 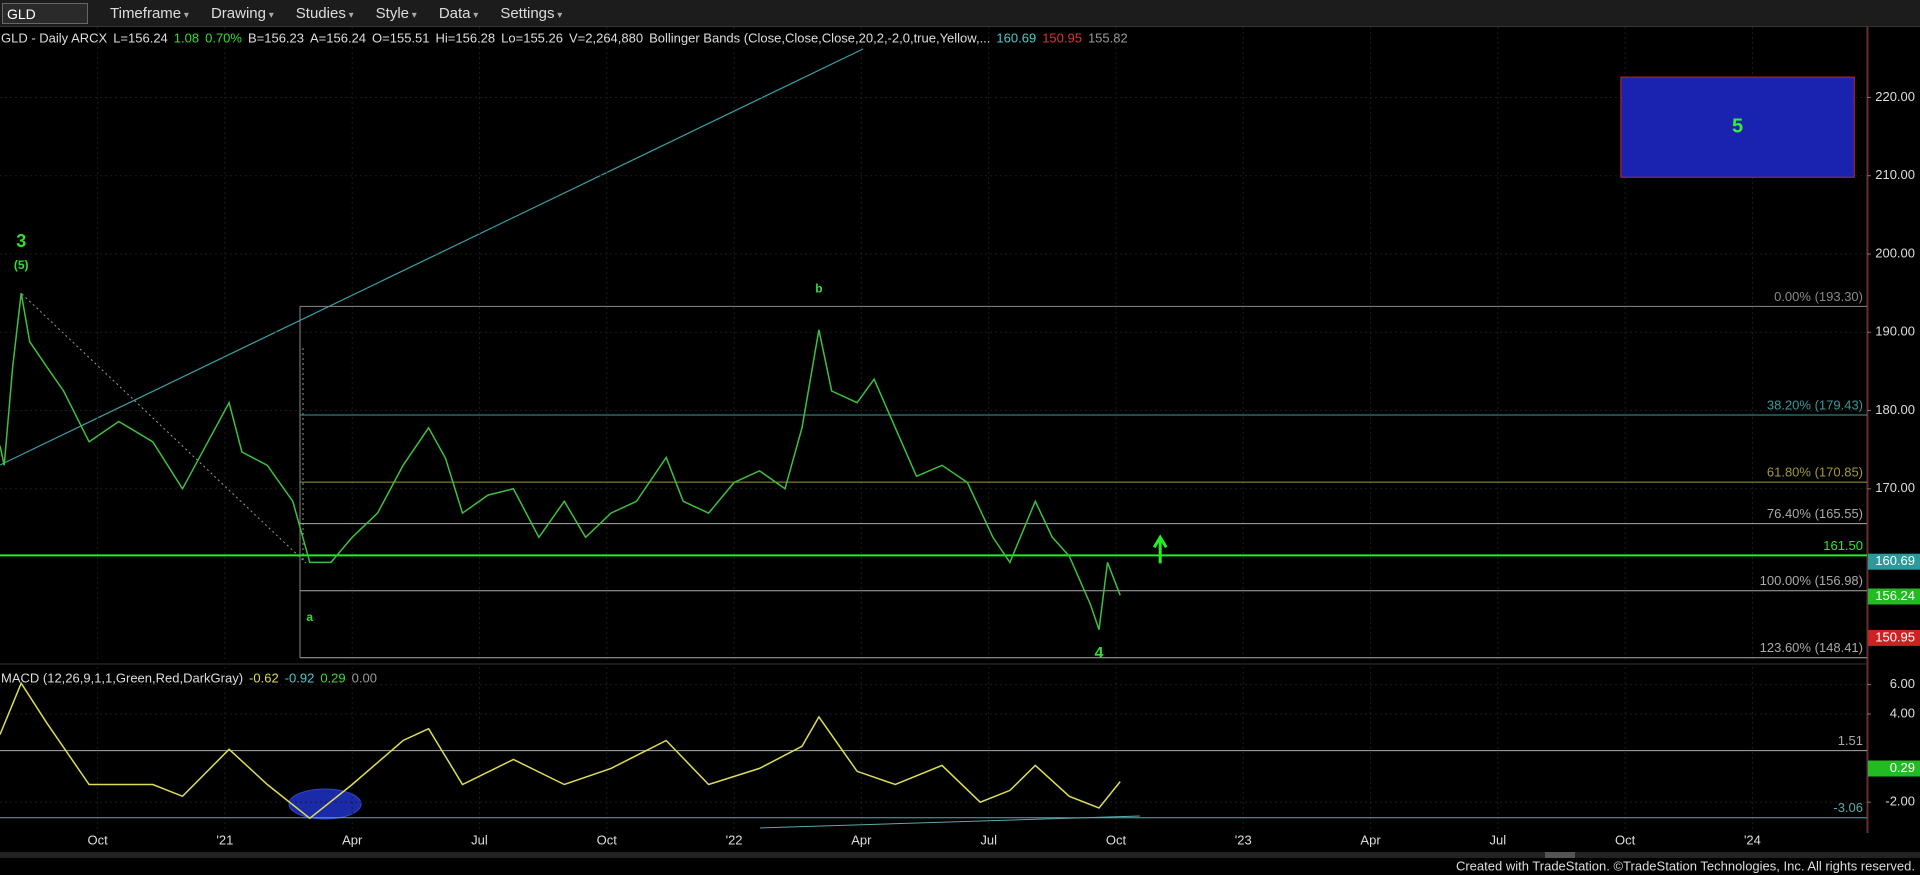 What do you see at coordinates (1752, 839) in the screenshot?
I see `x-tick-label: '24` at bounding box center [1752, 839].